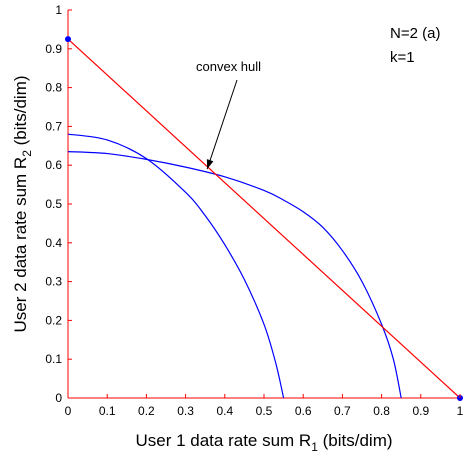  Describe the element at coordinates (107, 411) in the screenshot. I see `x-tick-label: 0.1` at that location.